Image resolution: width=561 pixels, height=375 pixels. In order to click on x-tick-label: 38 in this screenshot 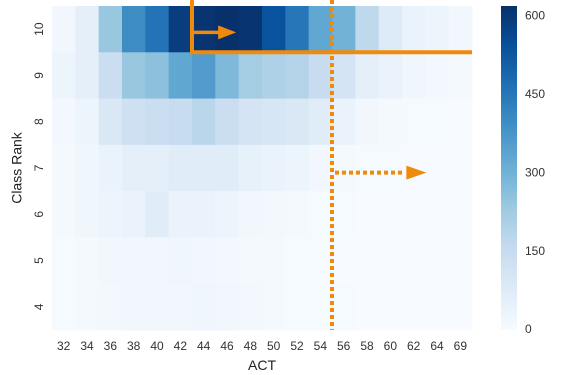, I will do `click(134, 346)`.